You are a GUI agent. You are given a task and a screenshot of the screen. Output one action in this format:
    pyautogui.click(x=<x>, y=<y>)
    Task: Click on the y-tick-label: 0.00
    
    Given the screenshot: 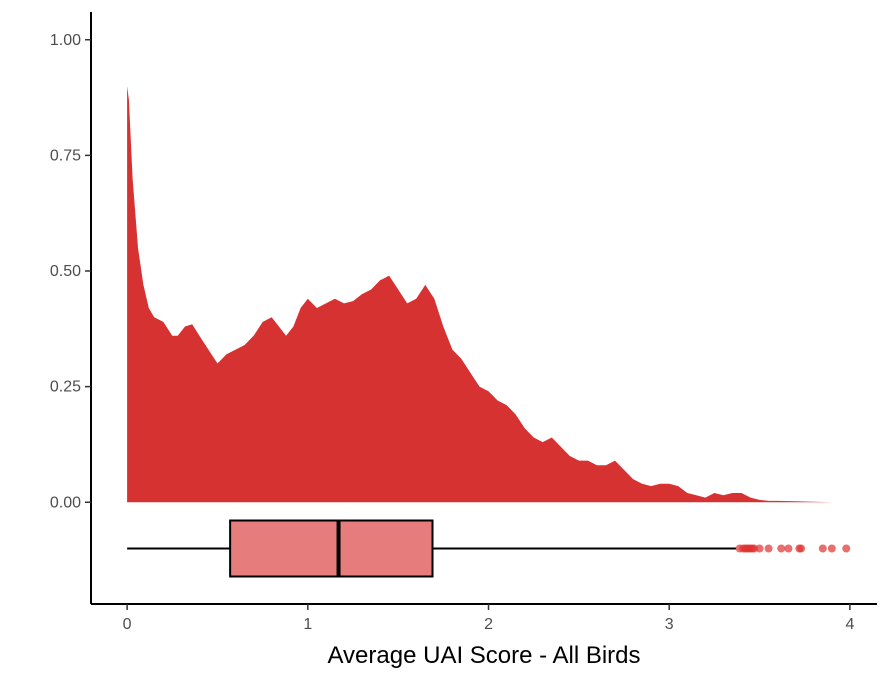 What is the action you would take?
    pyautogui.click(x=65, y=502)
    